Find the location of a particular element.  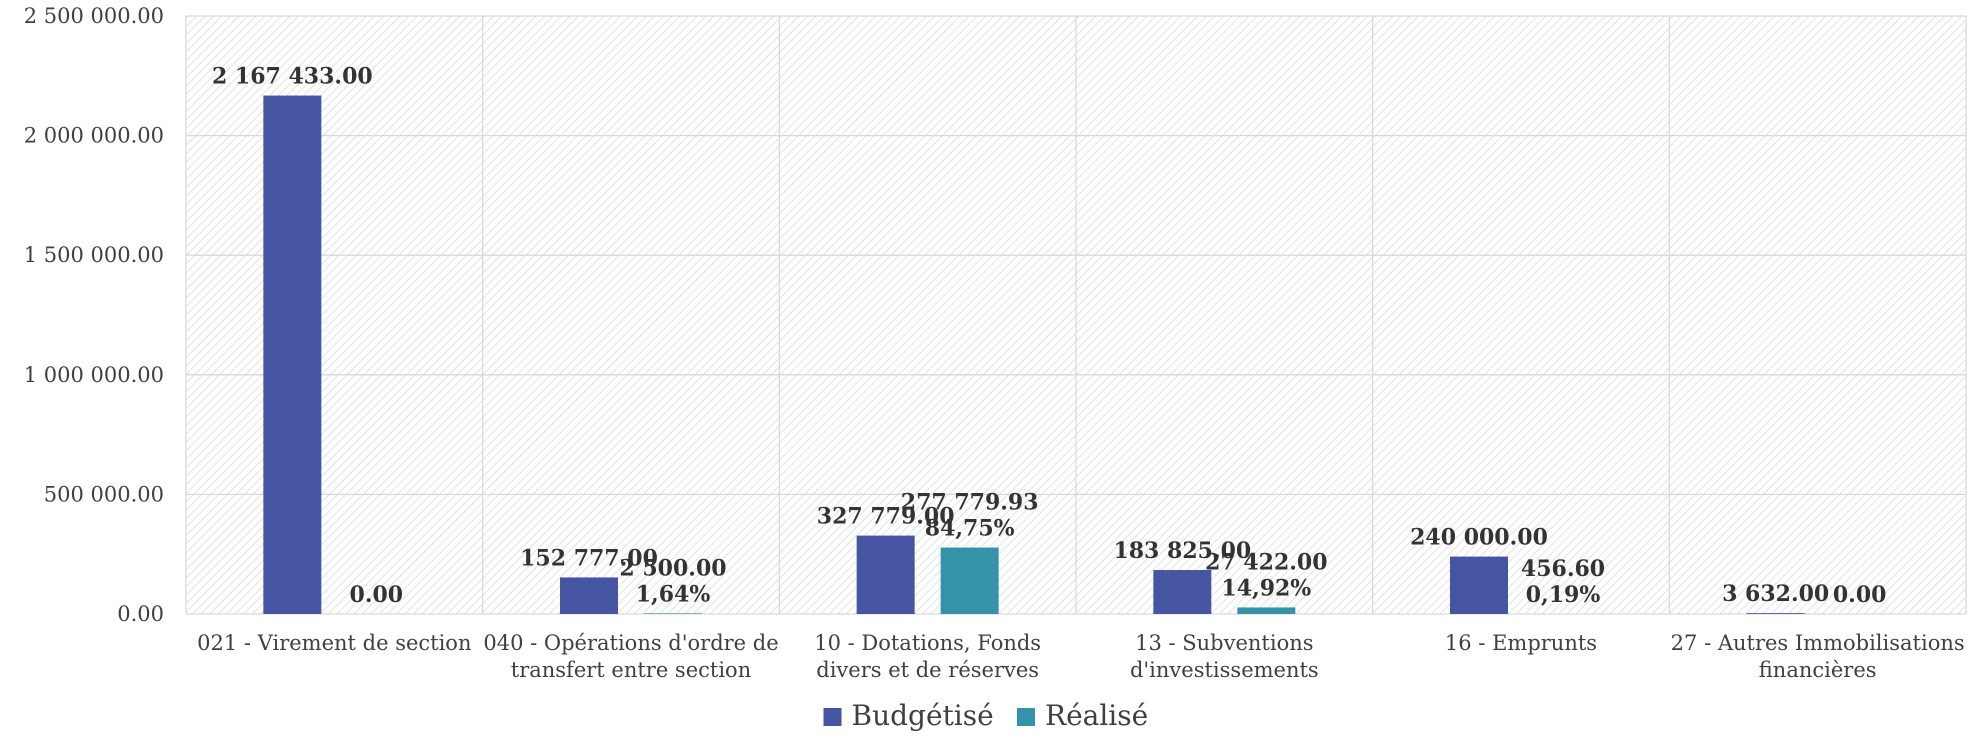

data-label-line: 2 167 433.00 is located at coordinates (292, 77).